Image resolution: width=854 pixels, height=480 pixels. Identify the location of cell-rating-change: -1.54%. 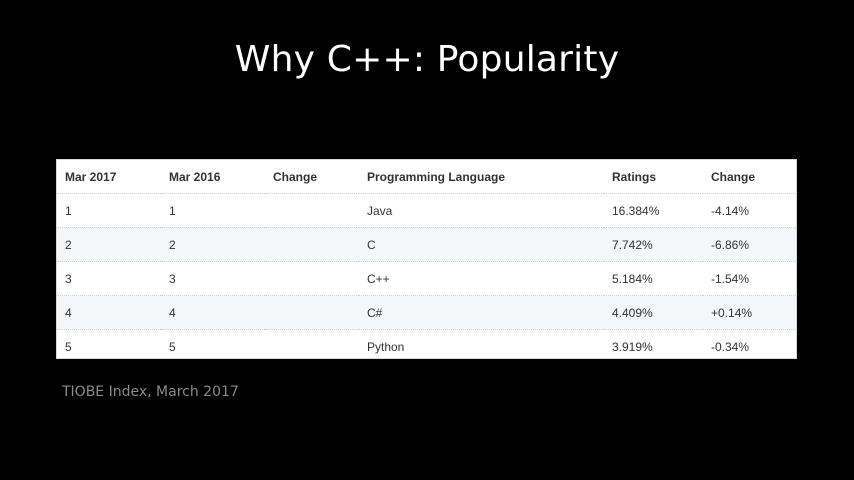
(749, 278).